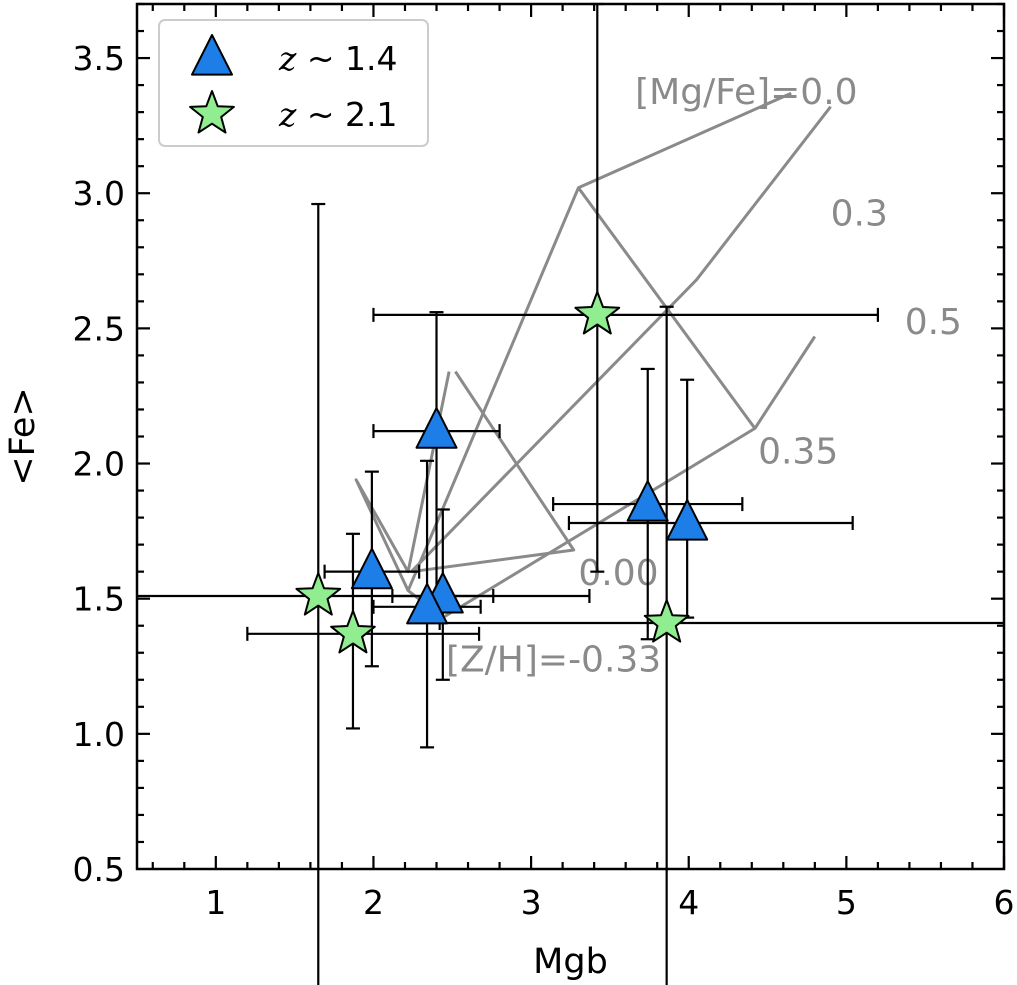 The height and width of the screenshot is (985, 1017). I want to click on x-tick-label: 2, so click(373, 902).